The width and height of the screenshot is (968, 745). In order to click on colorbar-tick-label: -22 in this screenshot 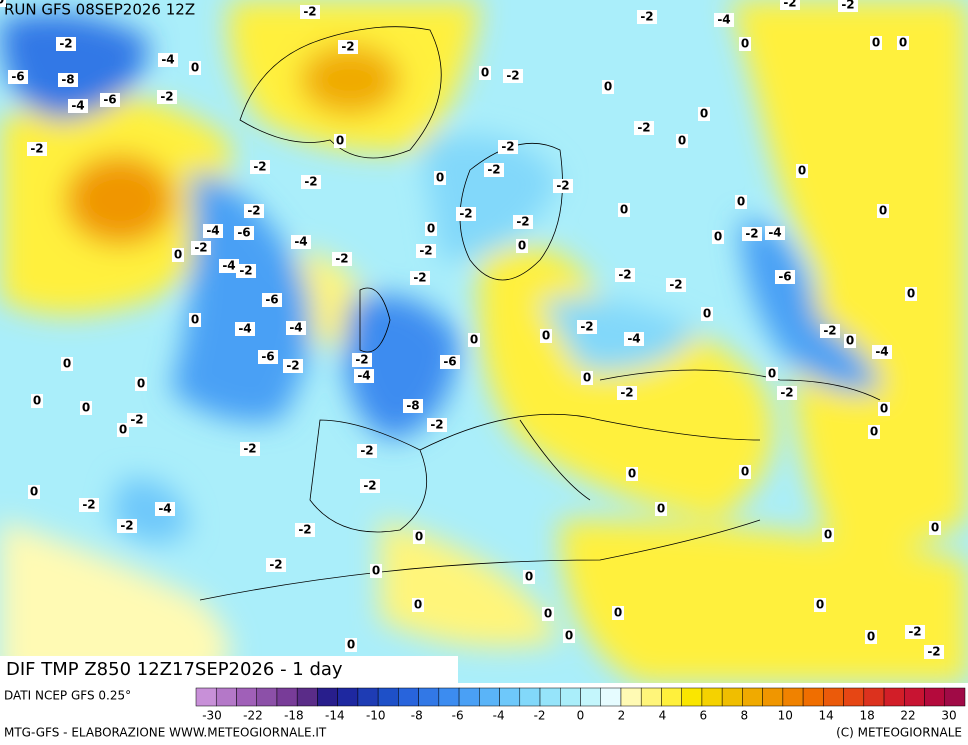, I will do `click(253, 716)`.